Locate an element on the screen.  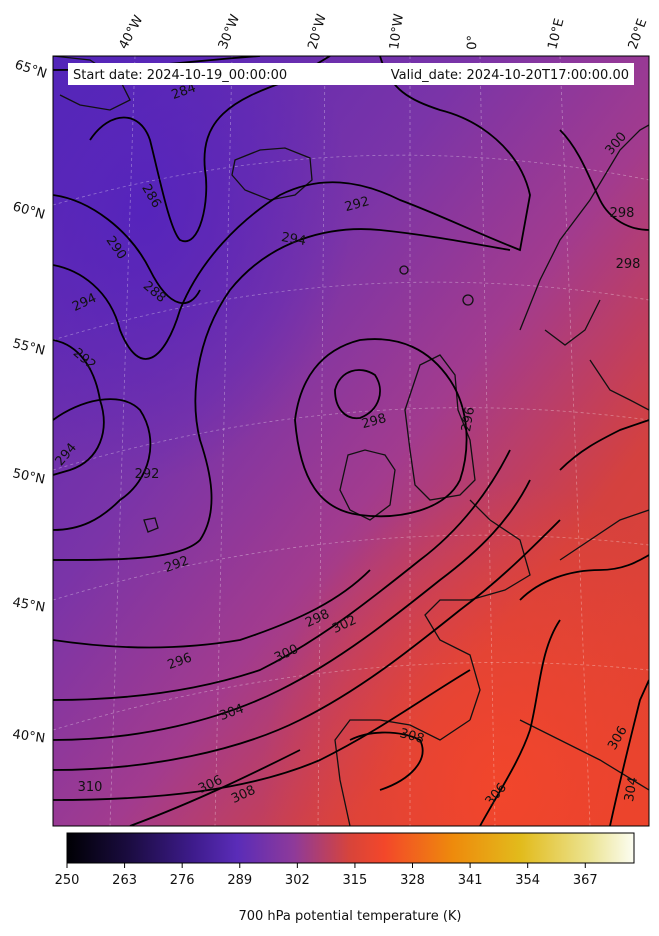
colorbar-tick-label: 328 is located at coordinates (412, 880).